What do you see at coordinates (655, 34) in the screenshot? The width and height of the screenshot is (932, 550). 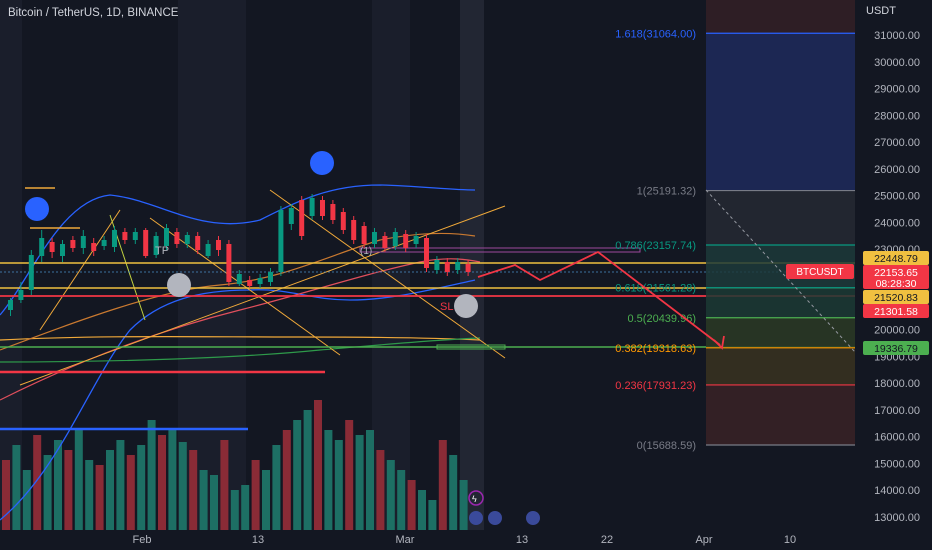 I see `fib-level-label: 1.618(31064.00)` at bounding box center [655, 34].